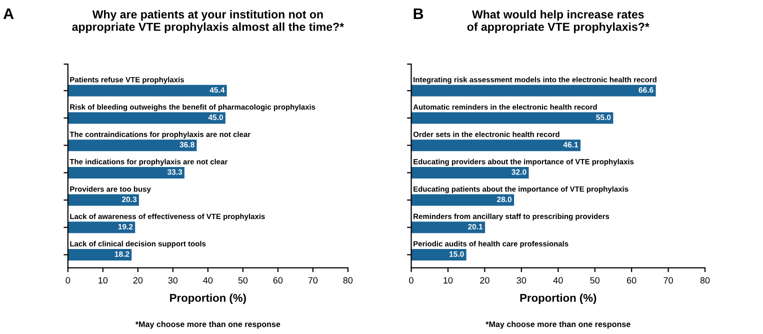  Describe the element at coordinates (208, 22) in the screenshot. I see `chart-title: Why are patients at your institution not on appropriate VTE prophylaxis almost all the time?*` at that location.